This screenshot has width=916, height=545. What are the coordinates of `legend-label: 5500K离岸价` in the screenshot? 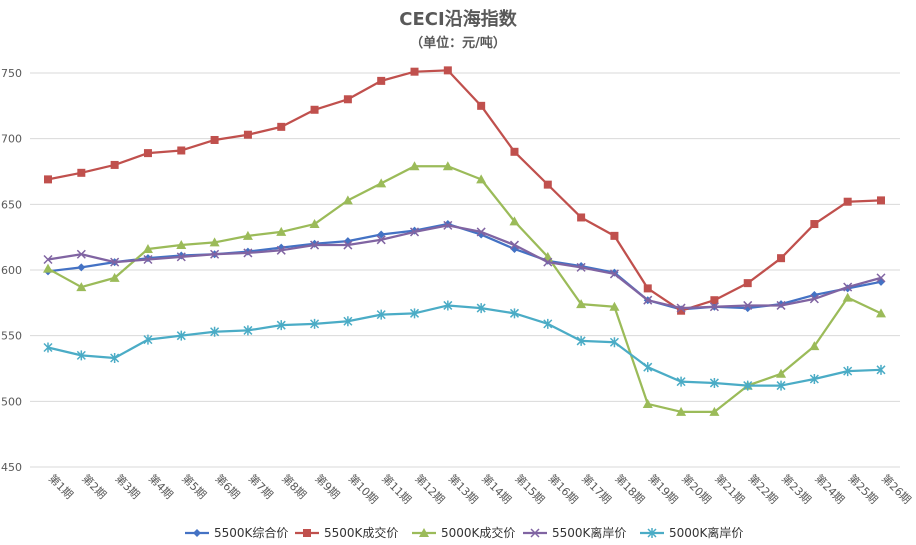 It's located at (589, 532).